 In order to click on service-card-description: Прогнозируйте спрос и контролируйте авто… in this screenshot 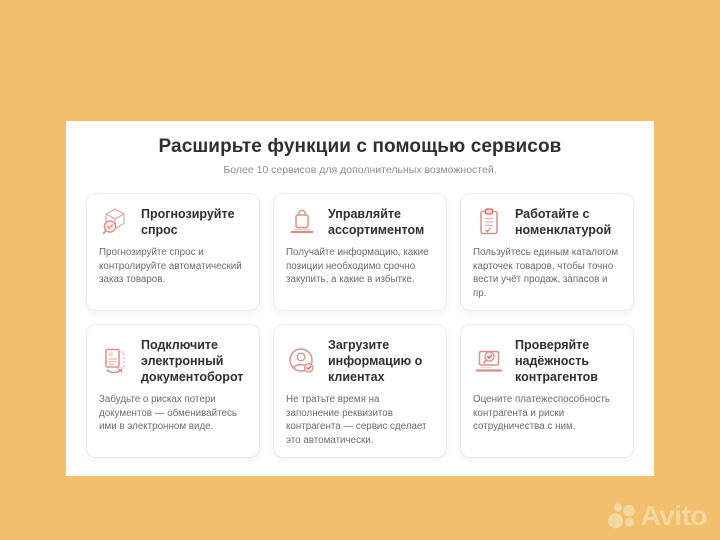, I will do `click(170, 266)`.